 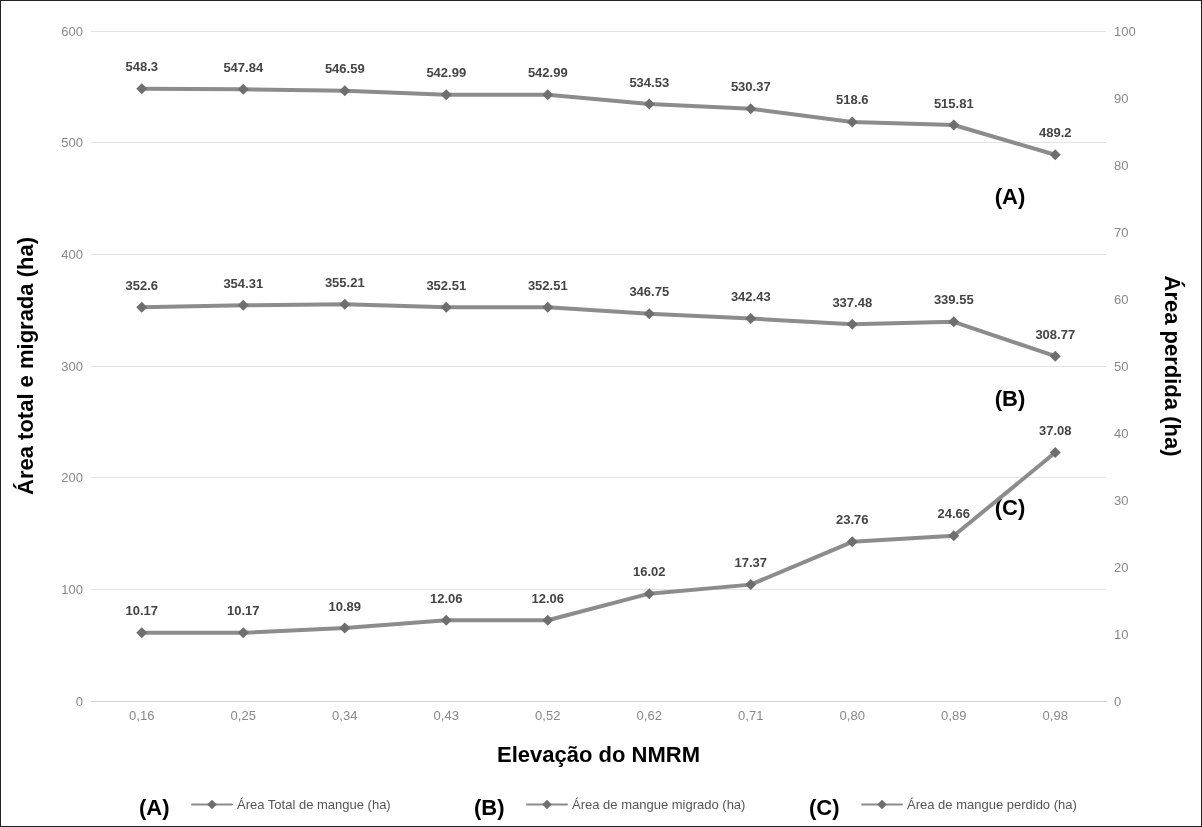 What do you see at coordinates (750, 297) in the screenshot?
I see `data-label: 342.43` at bounding box center [750, 297].